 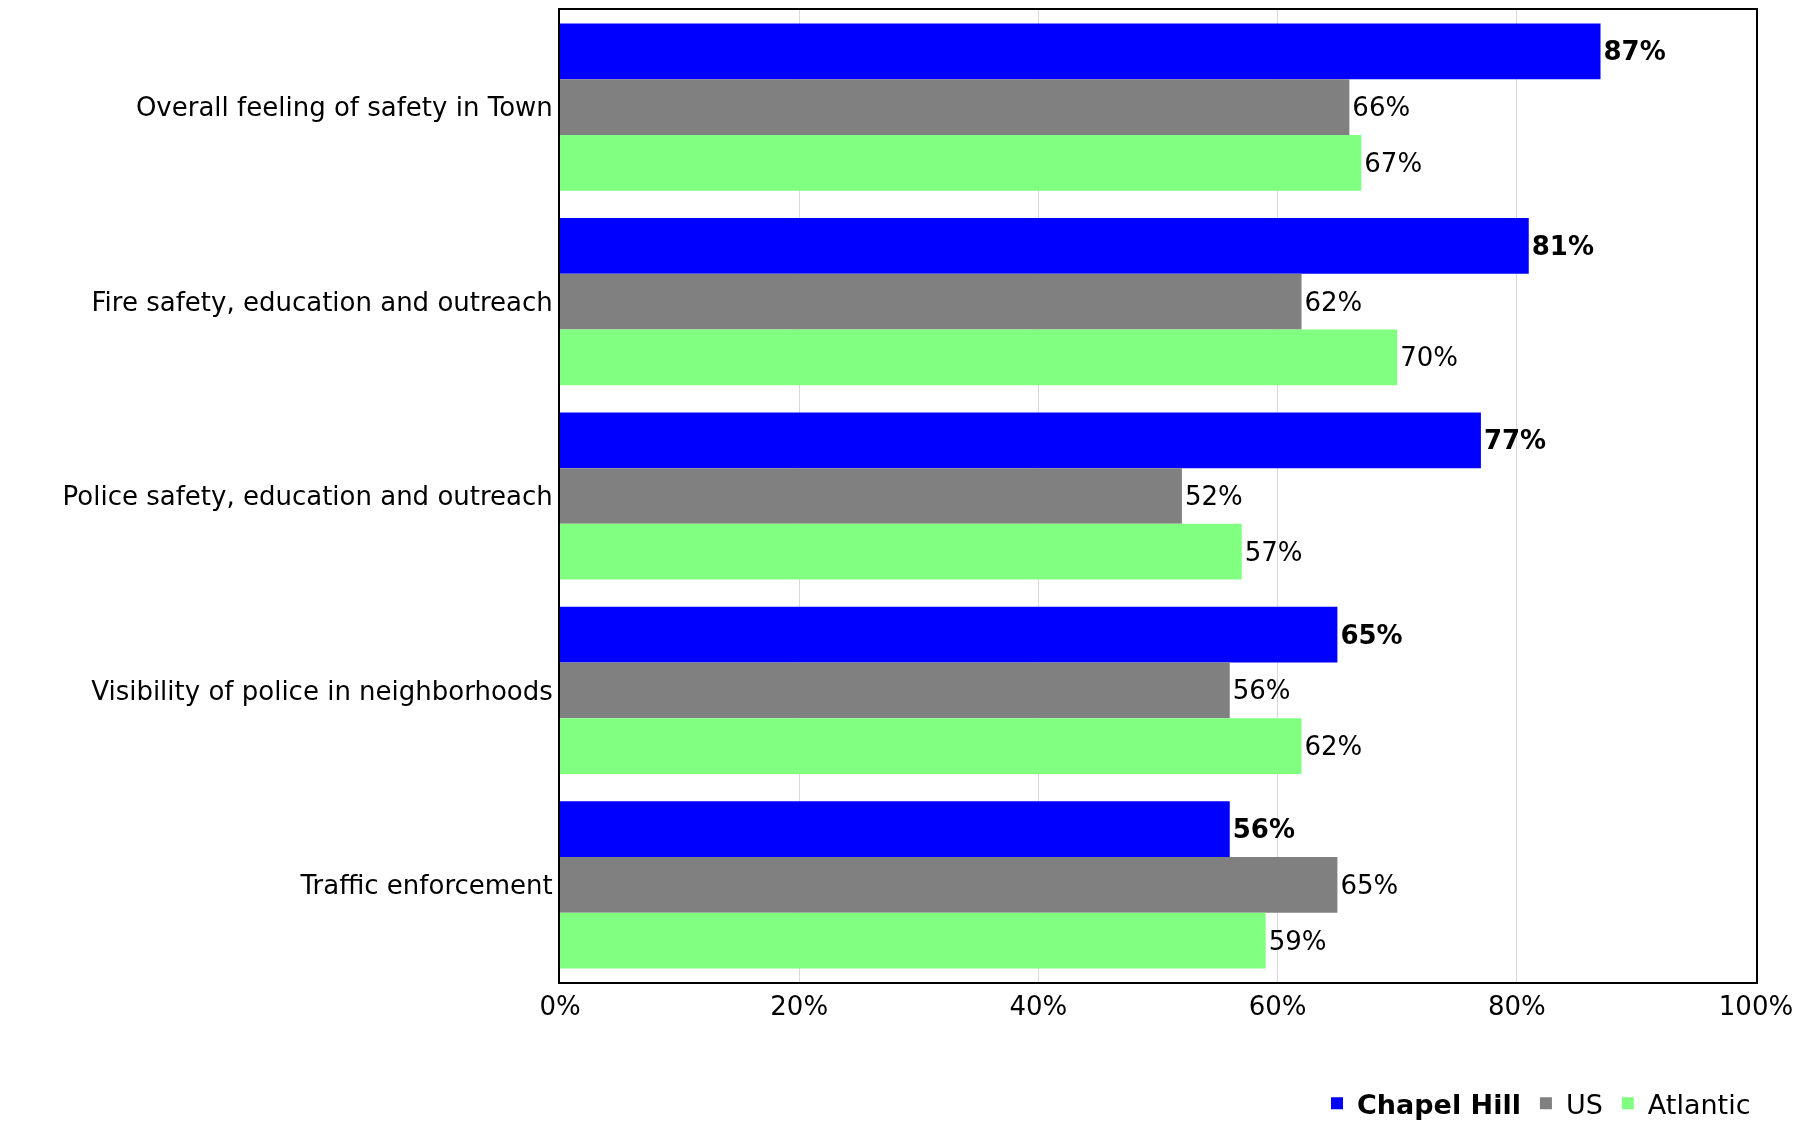 I want to click on x-tick-label: 20%, so click(x=799, y=1006).